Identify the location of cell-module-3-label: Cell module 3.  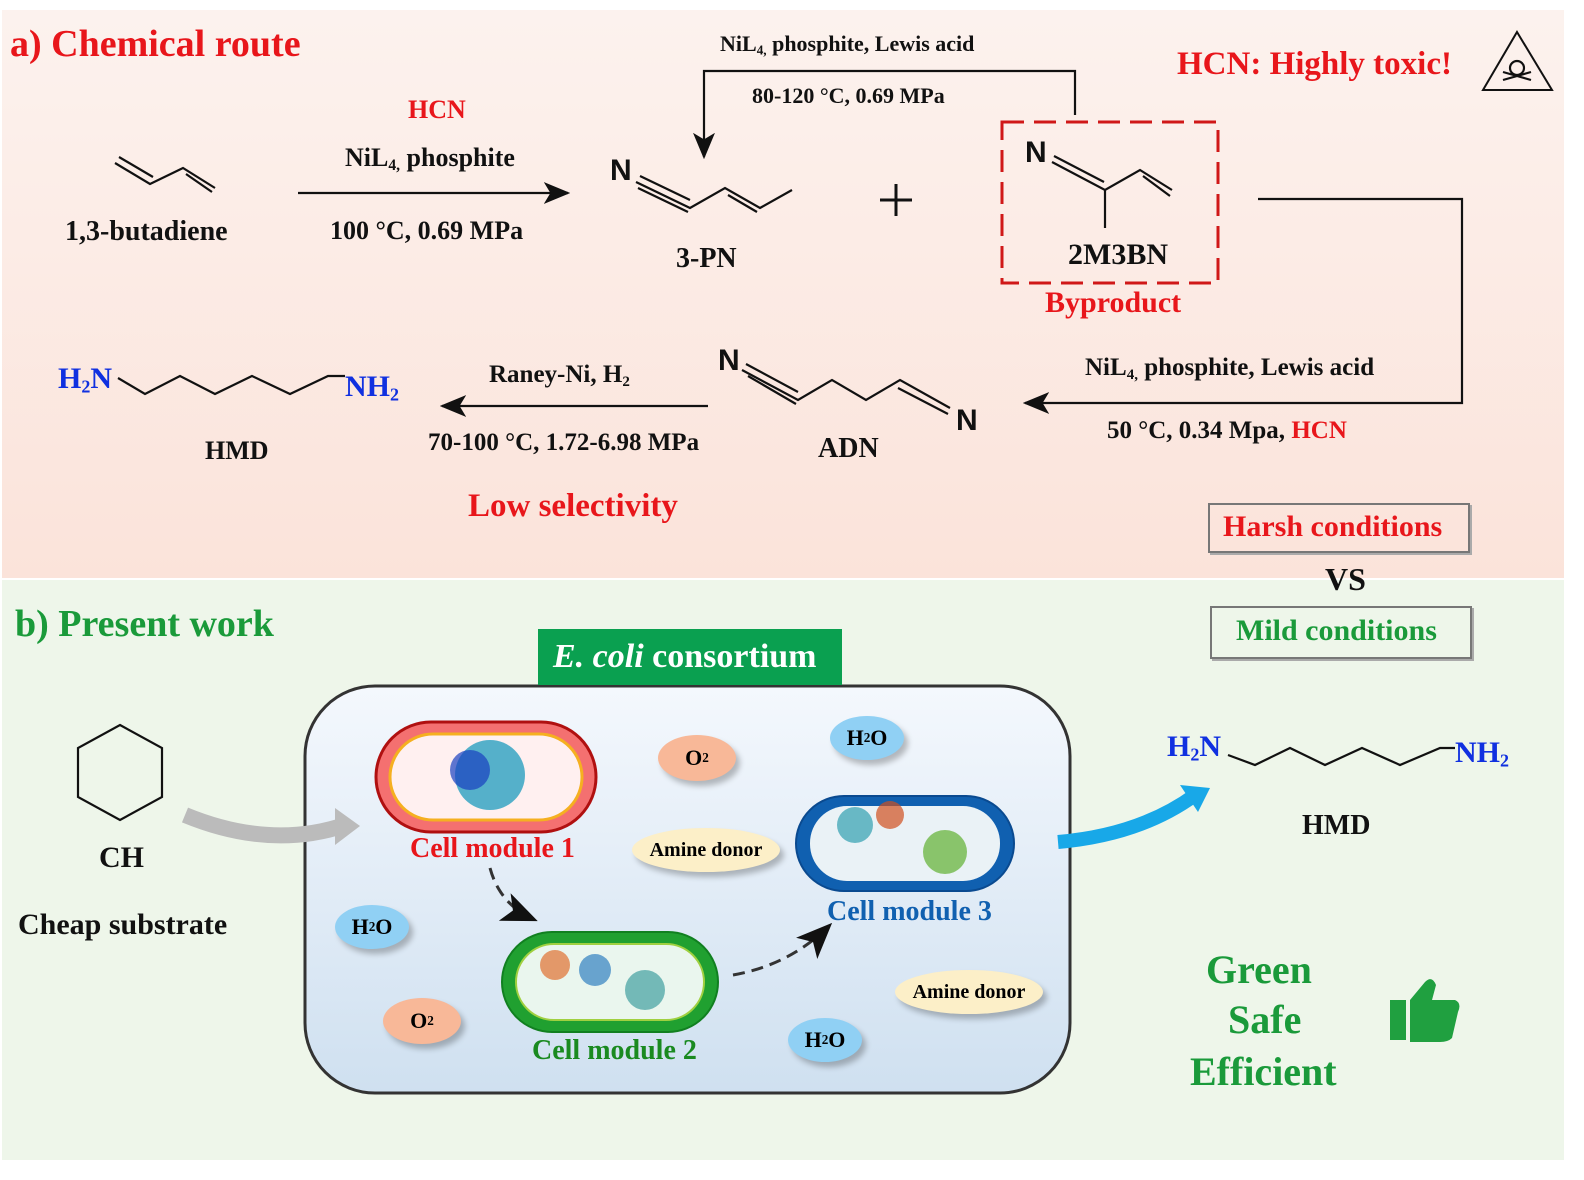
(909, 911).